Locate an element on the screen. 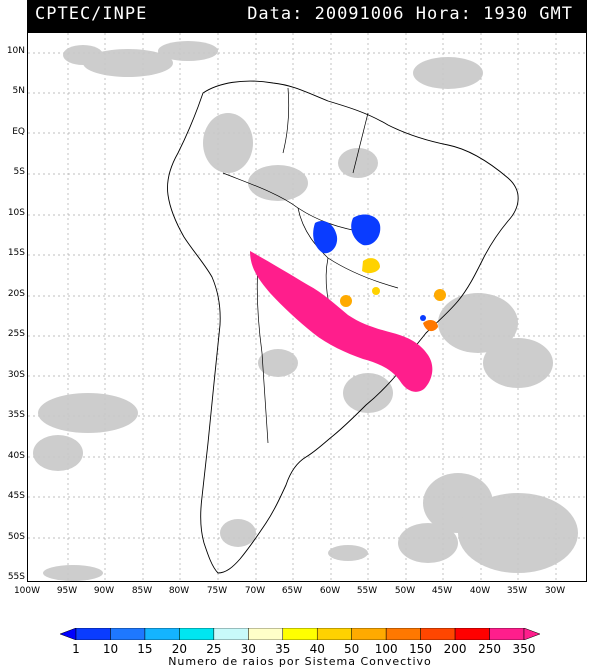 This screenshot has height=670, width=600. legend-colorbar is located at coordinates (300, 634).